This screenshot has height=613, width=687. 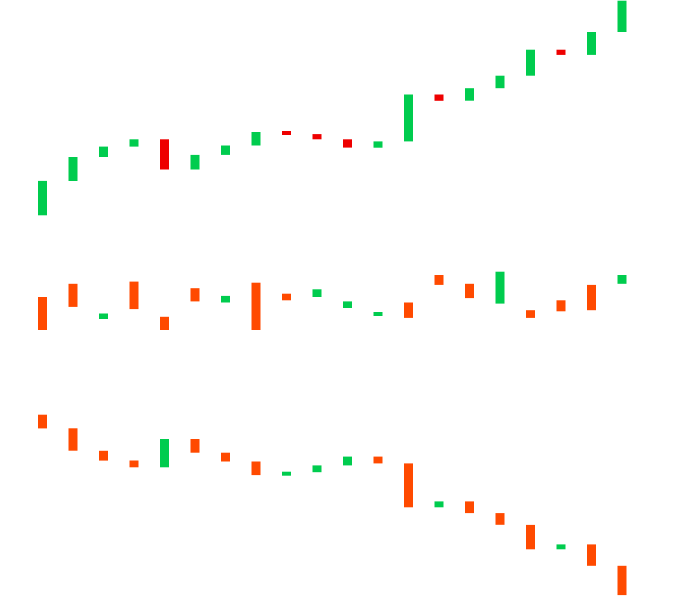 What do you see at coordinates (591, 555) in the screenshot?
I see `candle-3-19-down` at bounding box center [591, 555].